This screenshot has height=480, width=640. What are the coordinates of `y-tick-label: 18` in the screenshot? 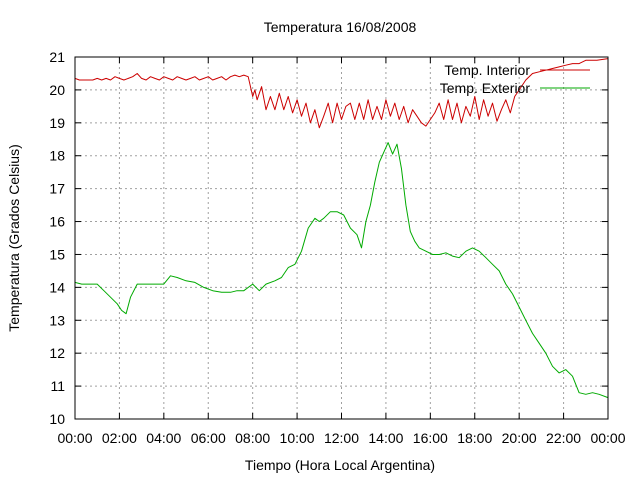 It's located at (57, 156).